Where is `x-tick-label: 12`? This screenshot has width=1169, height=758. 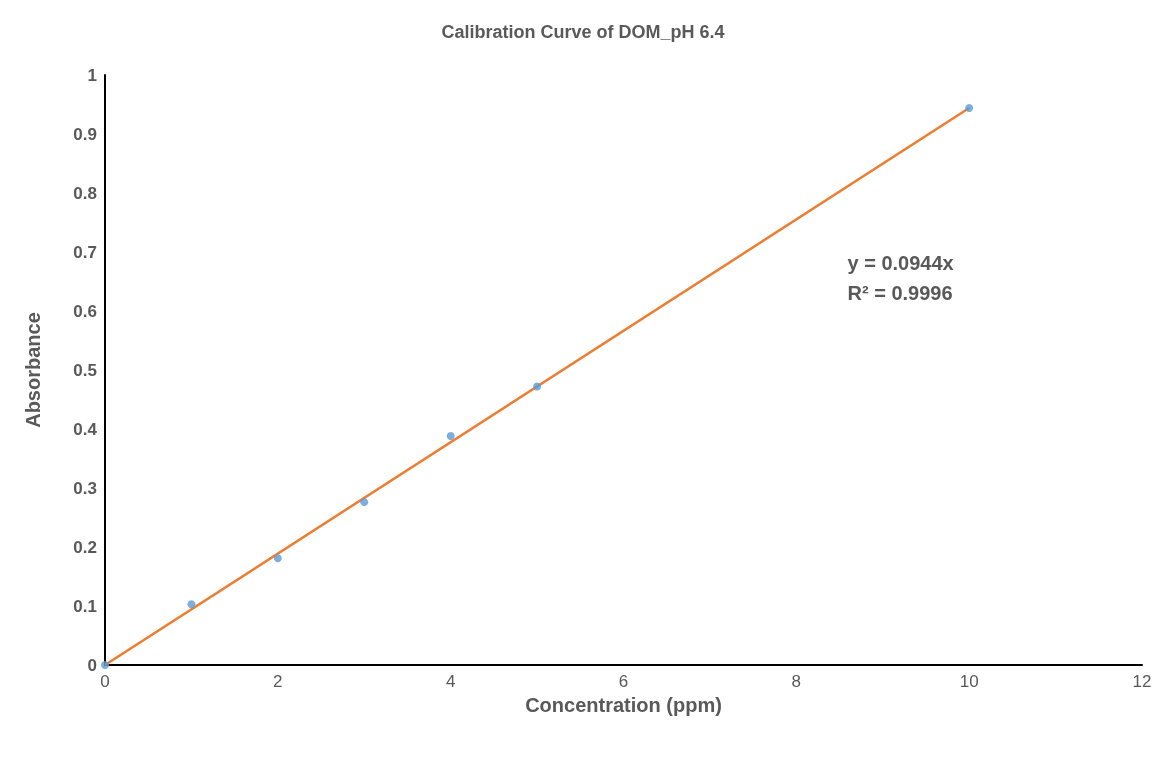
x-tick-label: 12 is located at coordinates (1142, 681).